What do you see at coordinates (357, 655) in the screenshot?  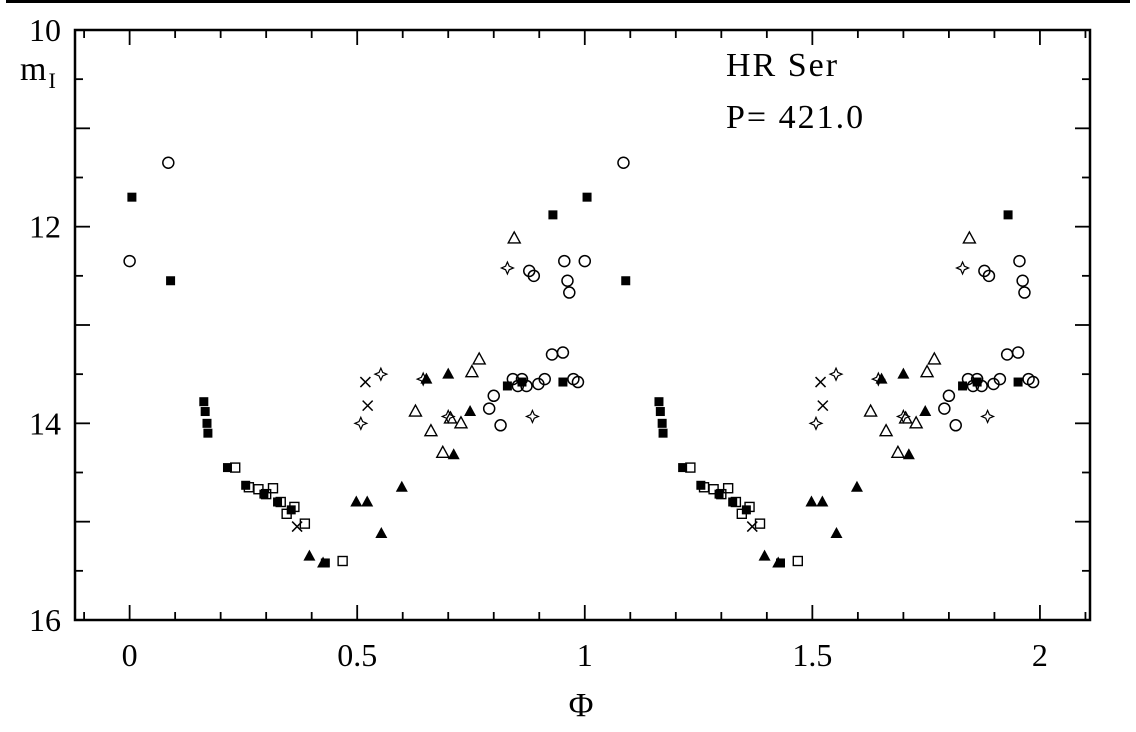 I see `x-tick-label: 0.5` at bounding box center [357, 655].